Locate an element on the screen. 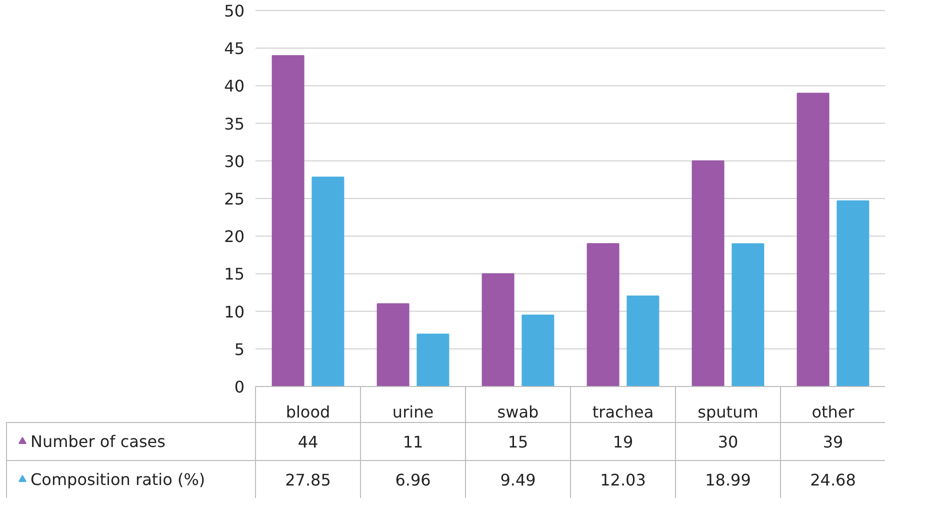 This screenshot has height=527, width=929. data-label: 27.85 is located at coordinates (308, 480).